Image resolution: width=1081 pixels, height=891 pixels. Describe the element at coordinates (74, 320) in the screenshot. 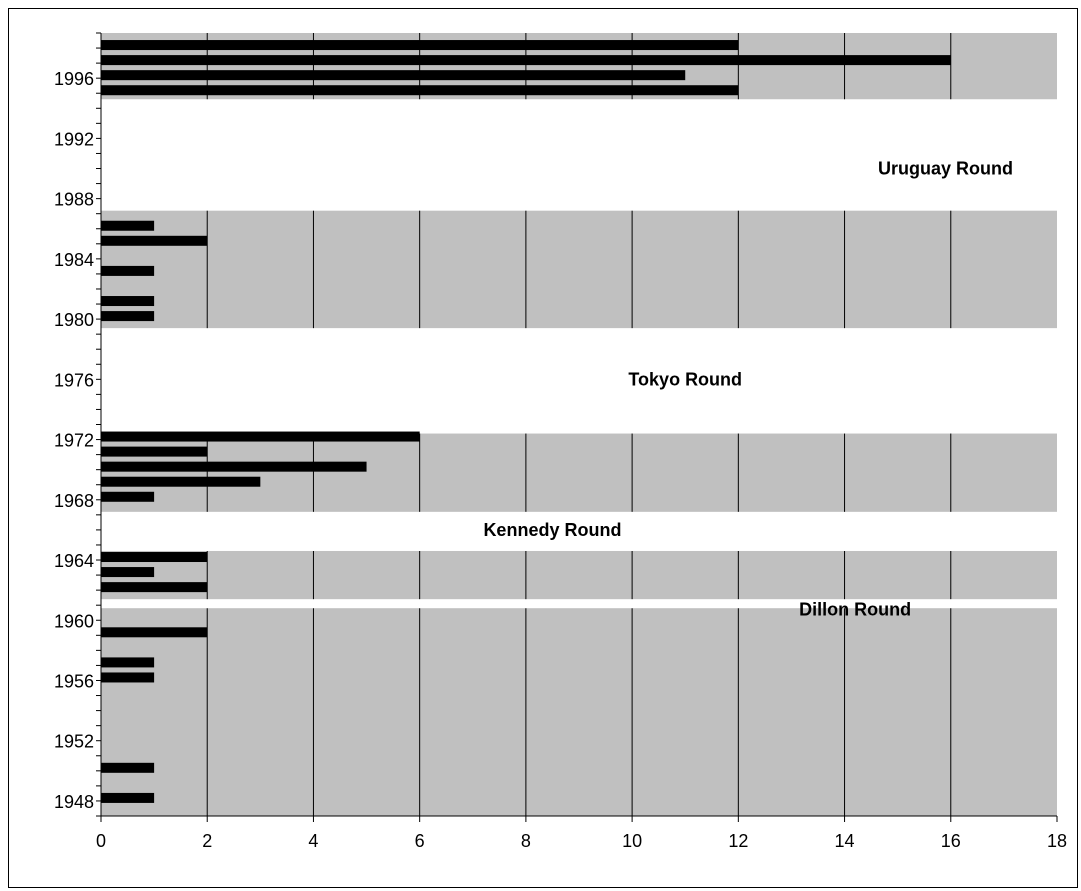

I see `y-tick-label: 1980` at that location.